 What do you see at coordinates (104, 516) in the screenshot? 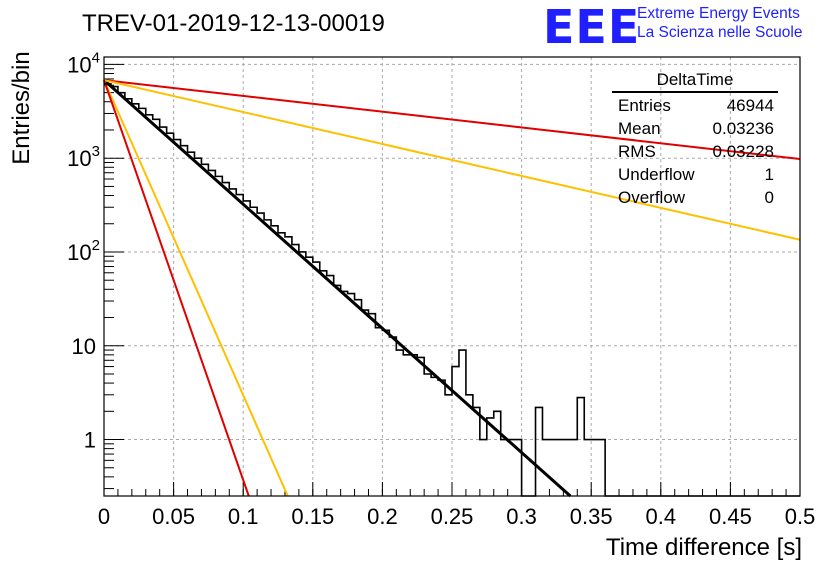
I see `x-tick-label: 0` at bounding box center [104, 516].